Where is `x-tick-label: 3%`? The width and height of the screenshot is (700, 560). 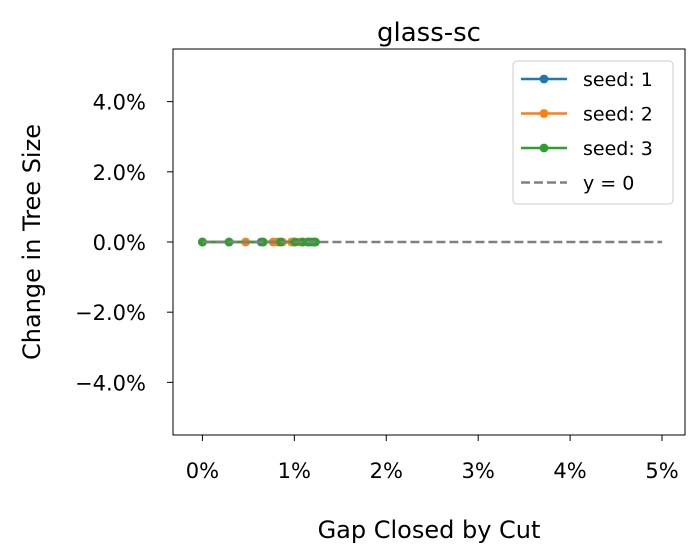 x-tick-label: 3% is located at coordinates (478, 471).